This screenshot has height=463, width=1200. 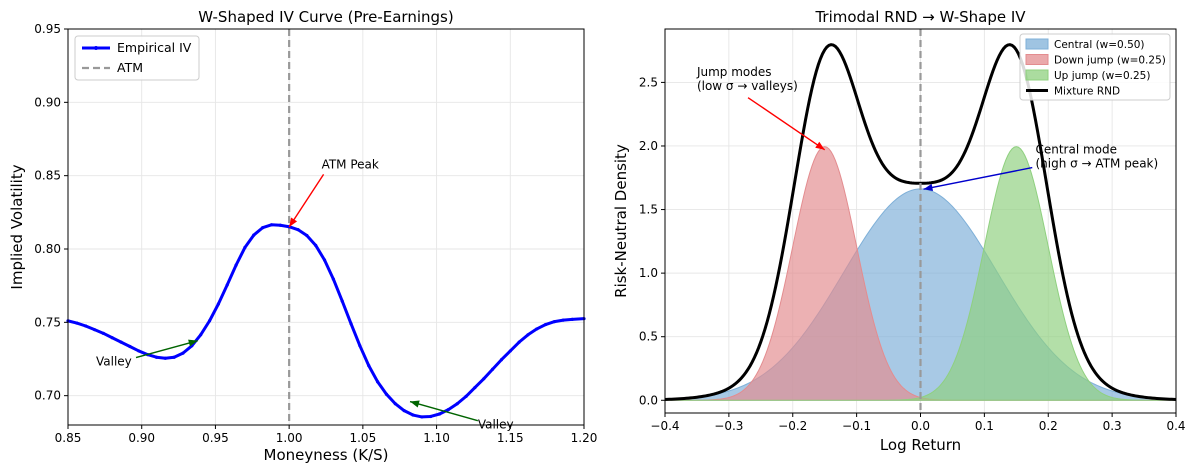 I want to click on x-tick-label: 1.00, so click(x=289, y=438).